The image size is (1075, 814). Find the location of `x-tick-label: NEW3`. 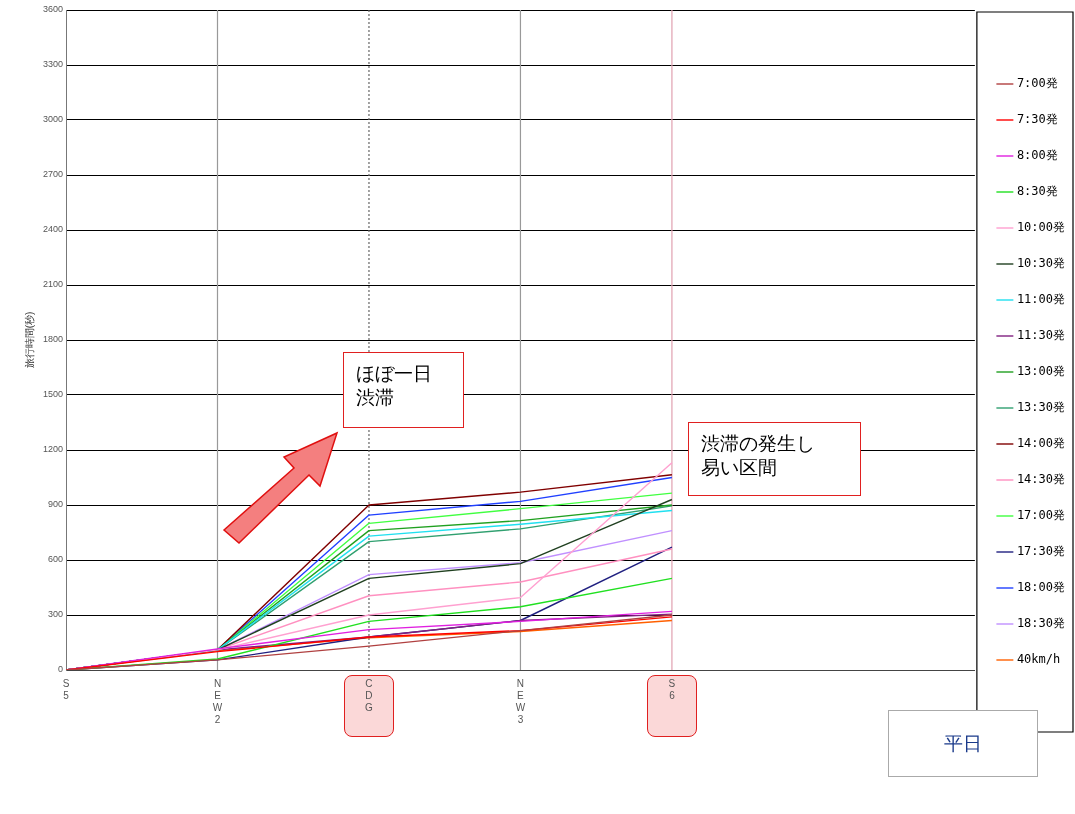

x-tick-label: NEW3 is located at coordinates (520, 701).